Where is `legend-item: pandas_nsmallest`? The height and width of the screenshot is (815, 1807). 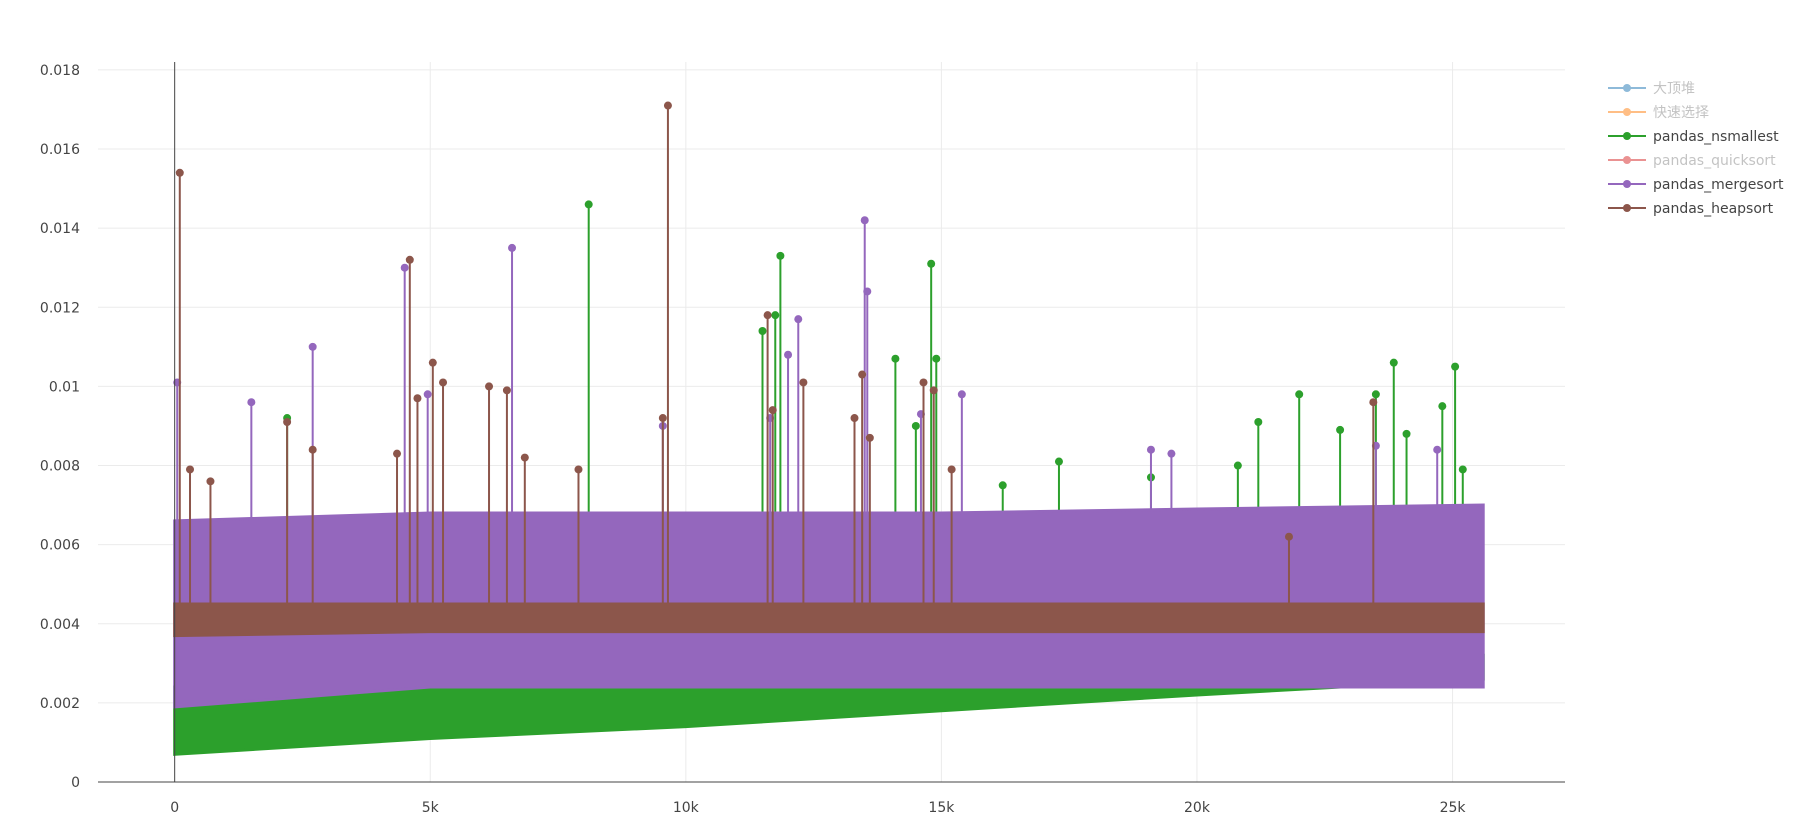 legend-item: pandas_nsmallest is located at coordinates (1693, 137).